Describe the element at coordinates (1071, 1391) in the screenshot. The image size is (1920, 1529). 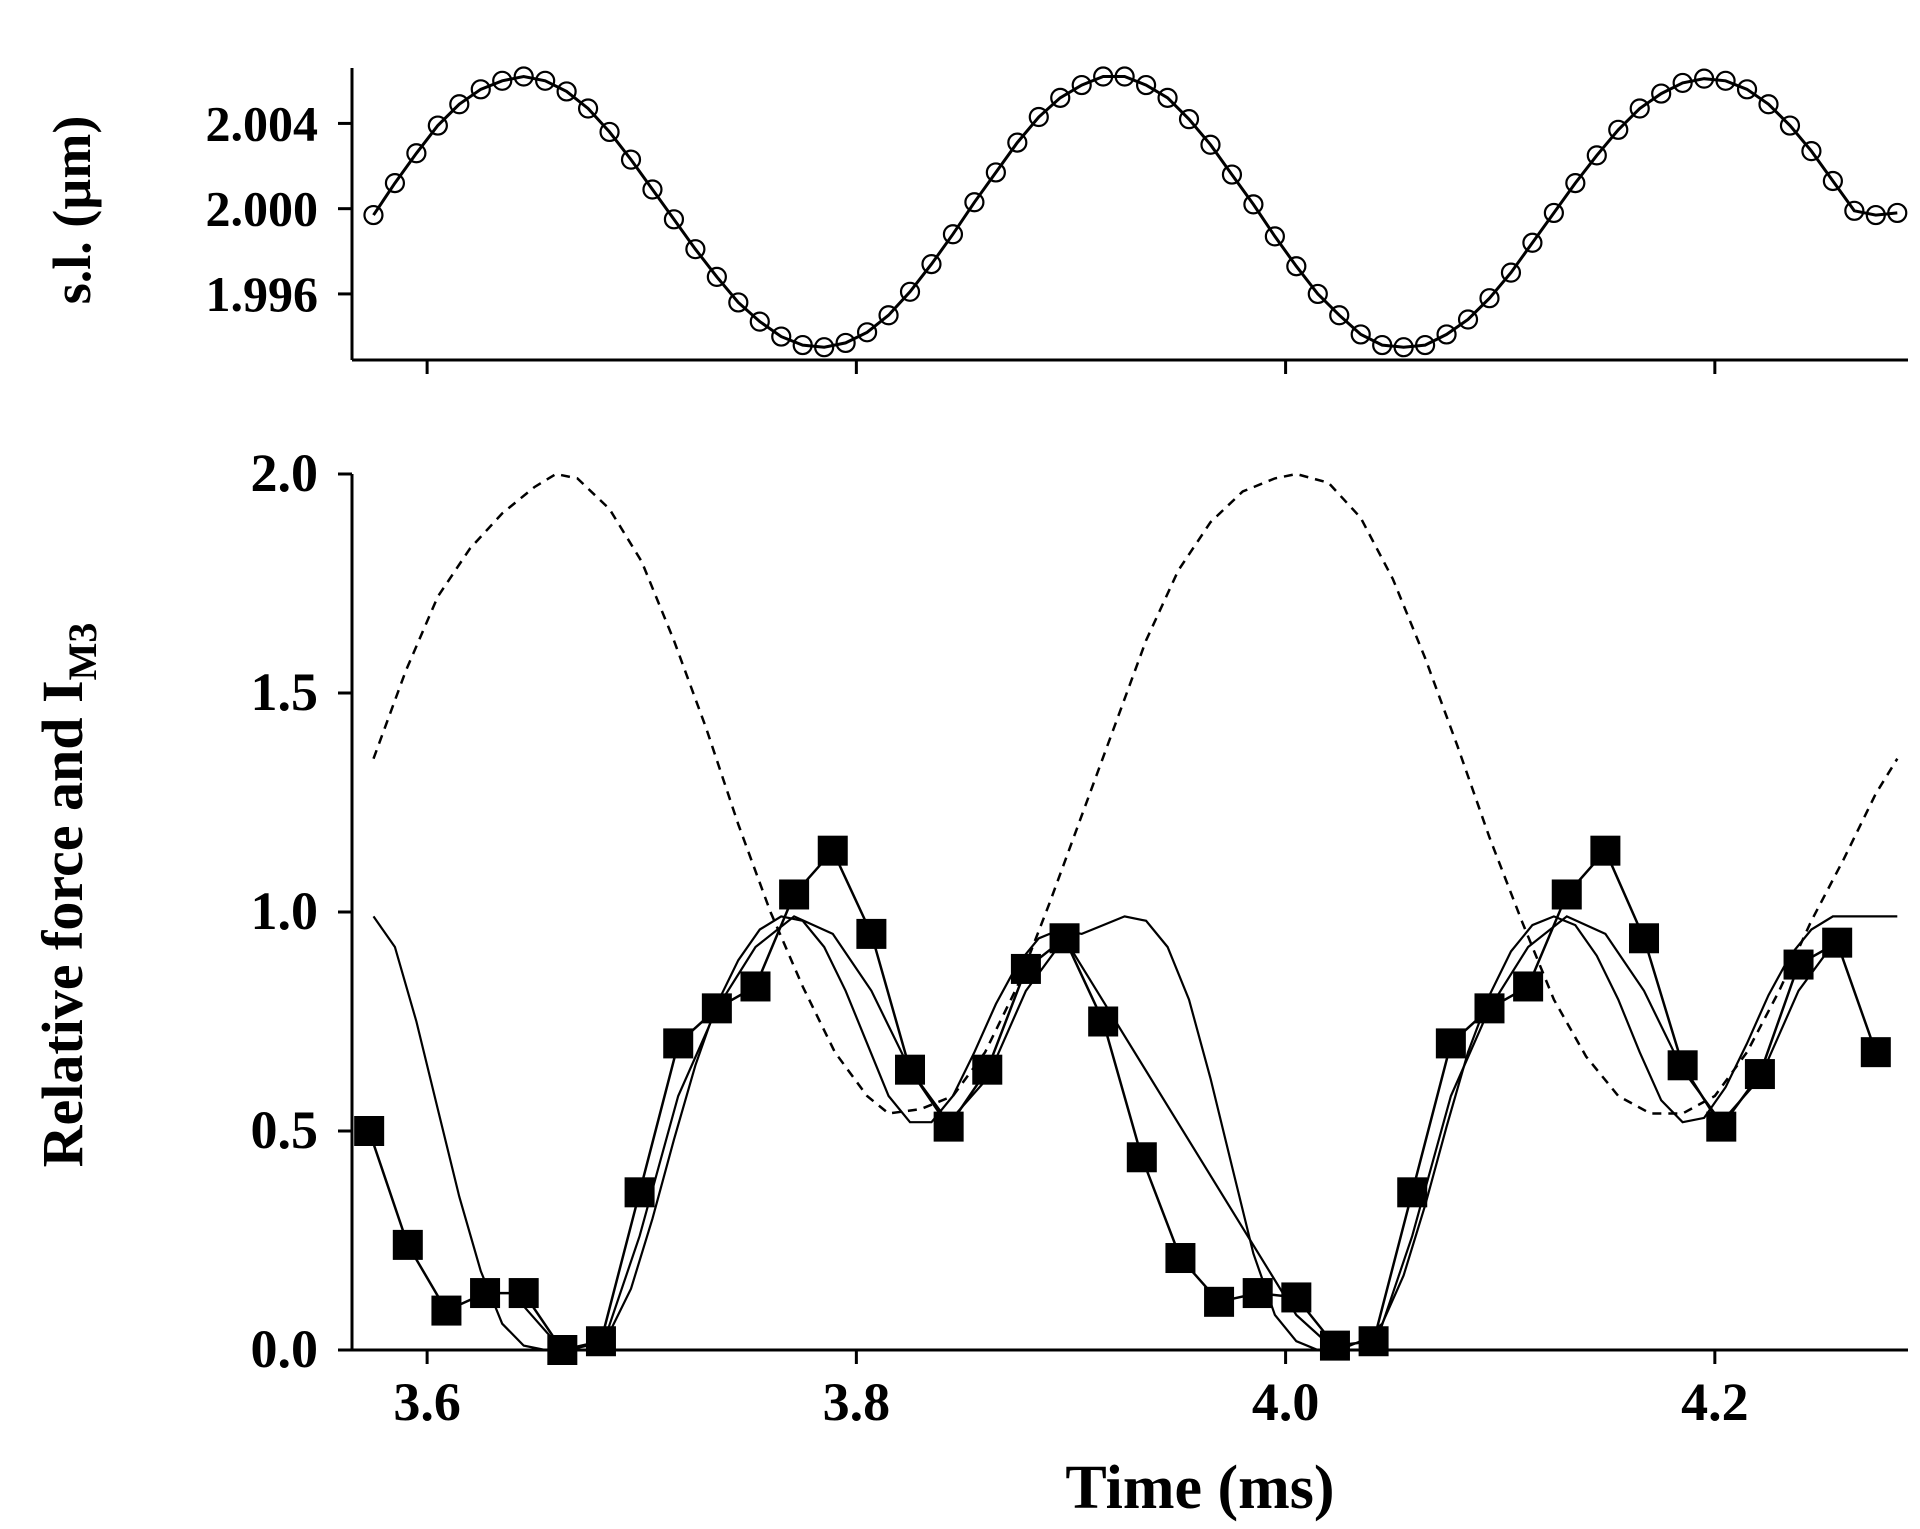
I see `bottom-x-ticks: 3.6 3.8 4.0 4.2` at that location.